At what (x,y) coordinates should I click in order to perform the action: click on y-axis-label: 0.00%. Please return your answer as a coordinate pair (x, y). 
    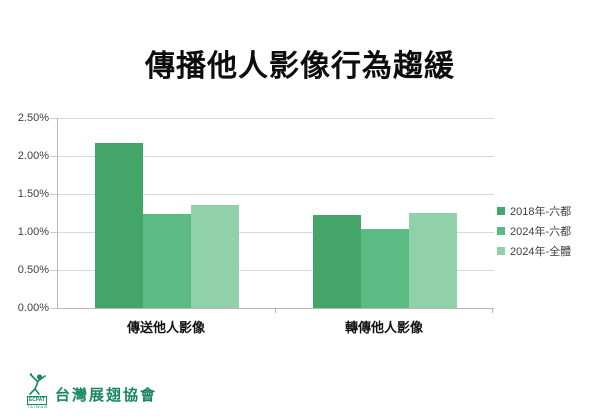
    Looking at the image, I should click on (33, 308).